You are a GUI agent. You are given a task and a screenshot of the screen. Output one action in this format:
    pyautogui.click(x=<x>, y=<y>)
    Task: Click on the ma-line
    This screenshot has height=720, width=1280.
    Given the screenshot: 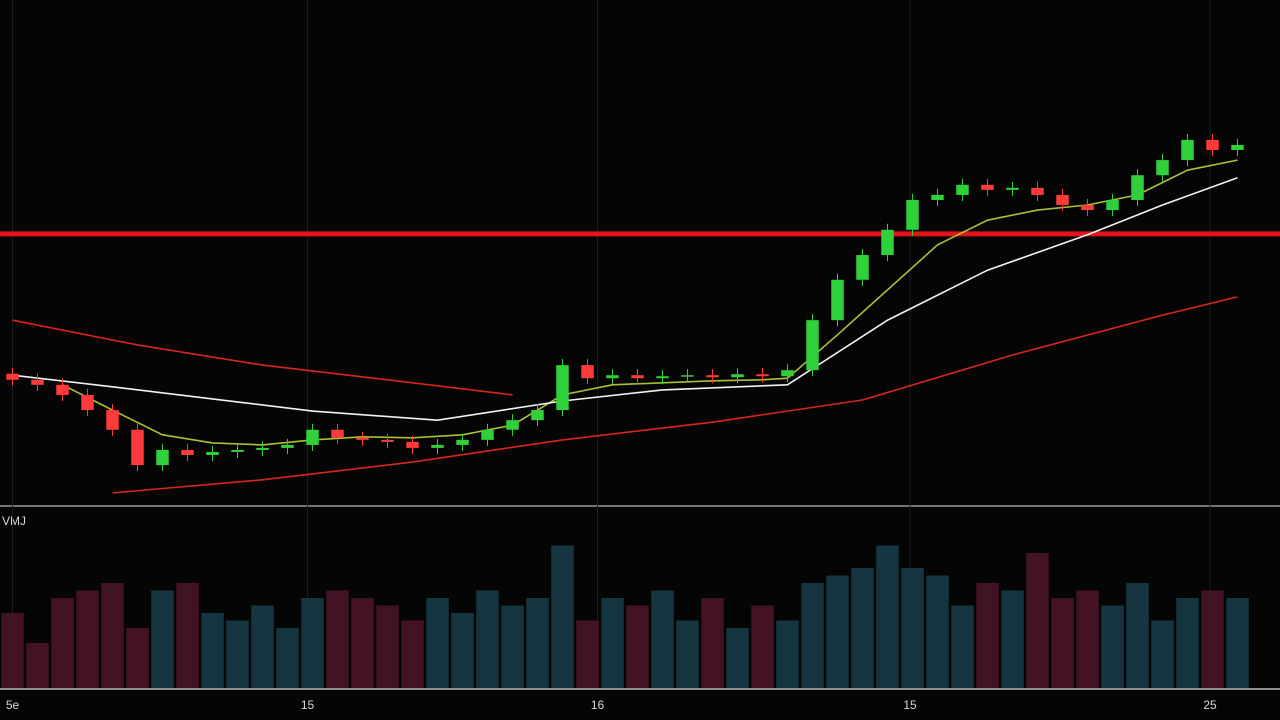 What is the action you would take?
    pyautogui.click(x=262, y=357)
    